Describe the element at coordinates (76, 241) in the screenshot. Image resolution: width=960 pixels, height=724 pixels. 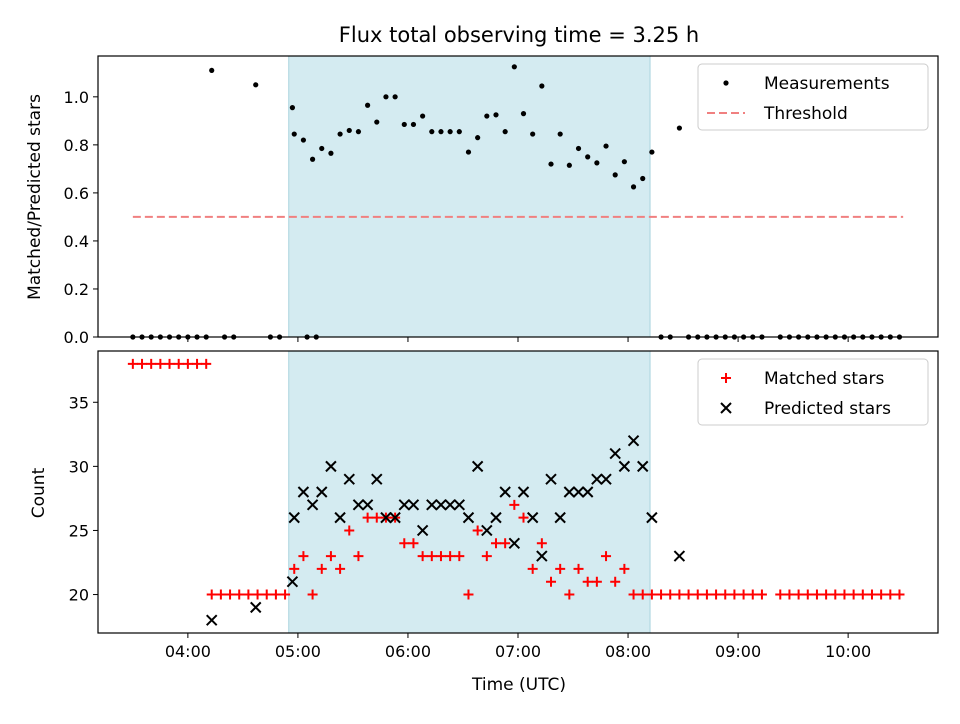
I see `y-tick-label: 0.4` at that location.